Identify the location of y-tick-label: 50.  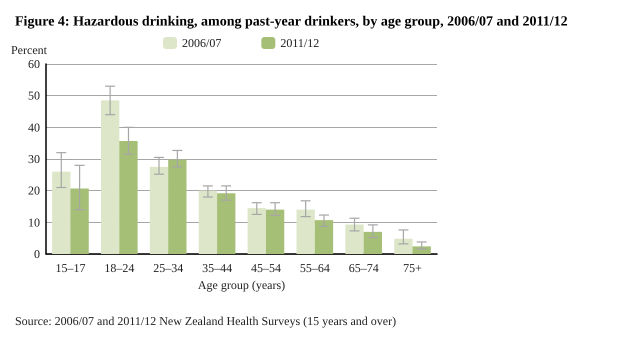
(34, 95).